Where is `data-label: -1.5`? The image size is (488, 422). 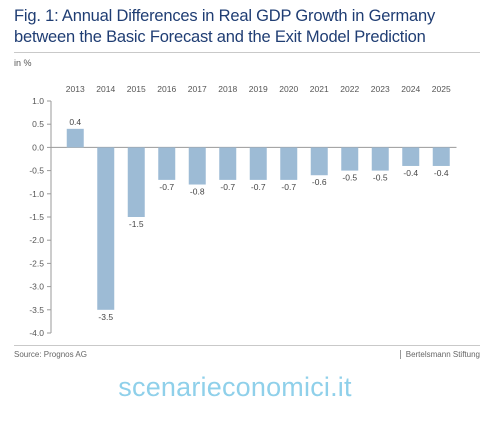
data-label: -1.5 is located at coordinates (136, 224).